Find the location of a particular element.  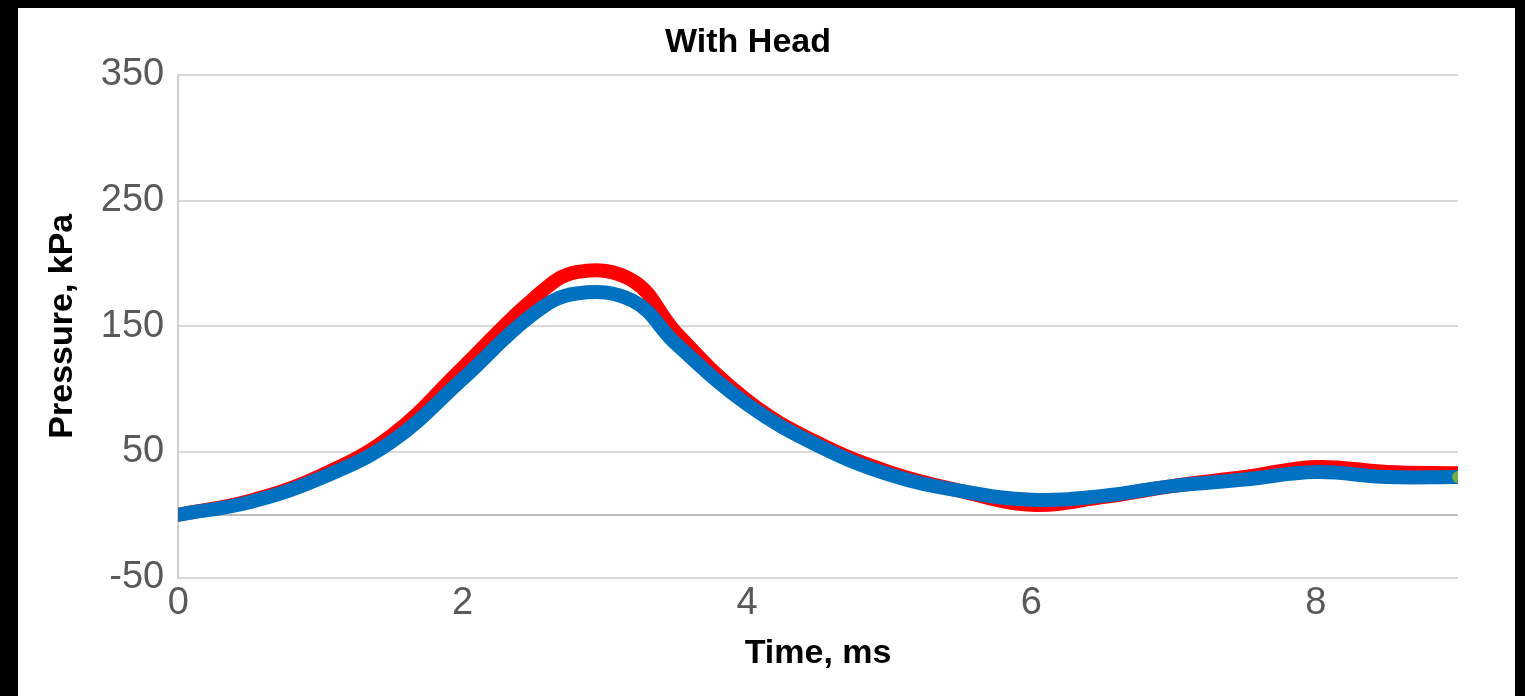

x-tick-label: 2 is located at coordinates (463, 600).